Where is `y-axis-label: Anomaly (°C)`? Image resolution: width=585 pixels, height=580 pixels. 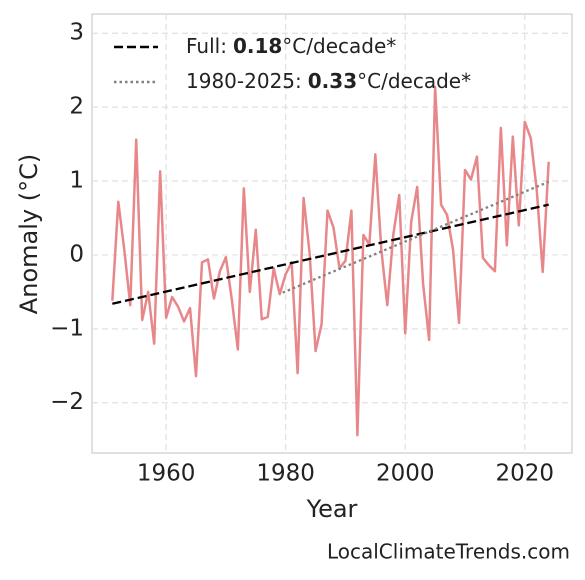 y-axis-label: Anomaly (°C) is located at coordinates (29, 234).